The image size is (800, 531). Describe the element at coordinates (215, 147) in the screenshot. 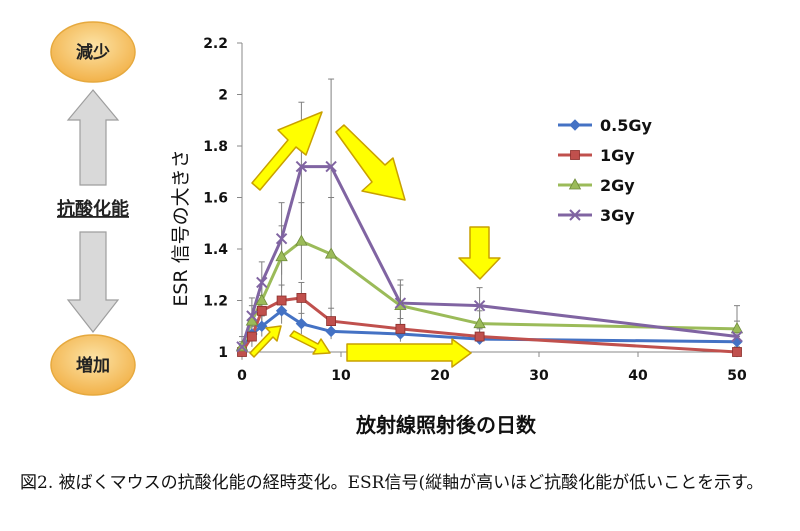

I see `y-tick-label: 1.8` at that location.